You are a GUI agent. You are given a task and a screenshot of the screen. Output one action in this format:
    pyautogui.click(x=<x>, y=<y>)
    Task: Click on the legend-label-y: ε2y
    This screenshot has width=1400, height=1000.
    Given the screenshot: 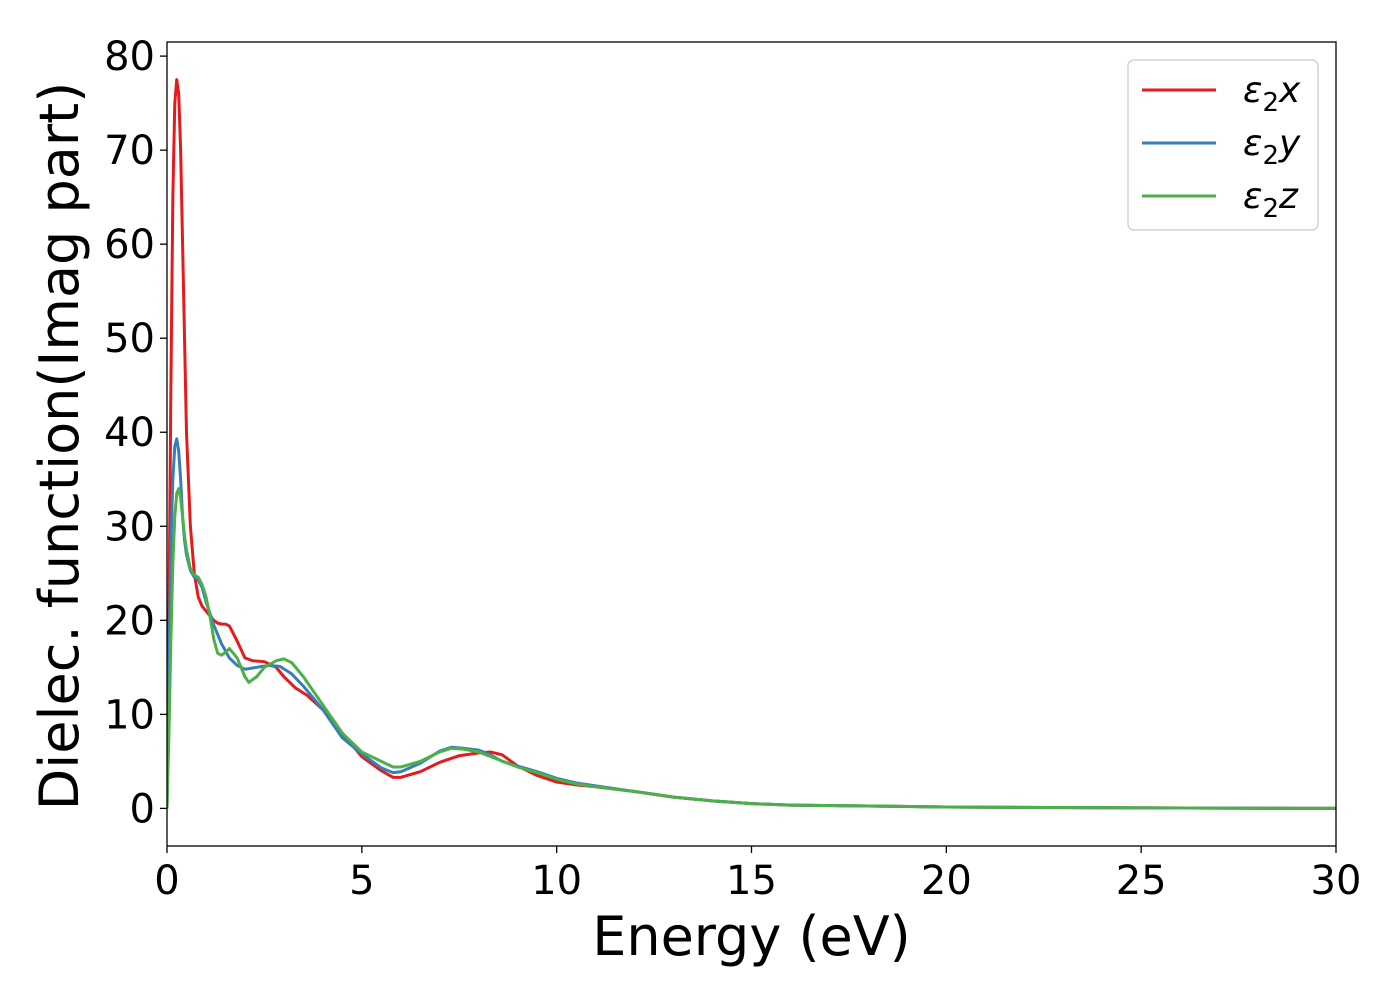 What is the action you would take?
    pyautogui.click(x=1272, y=147)
    